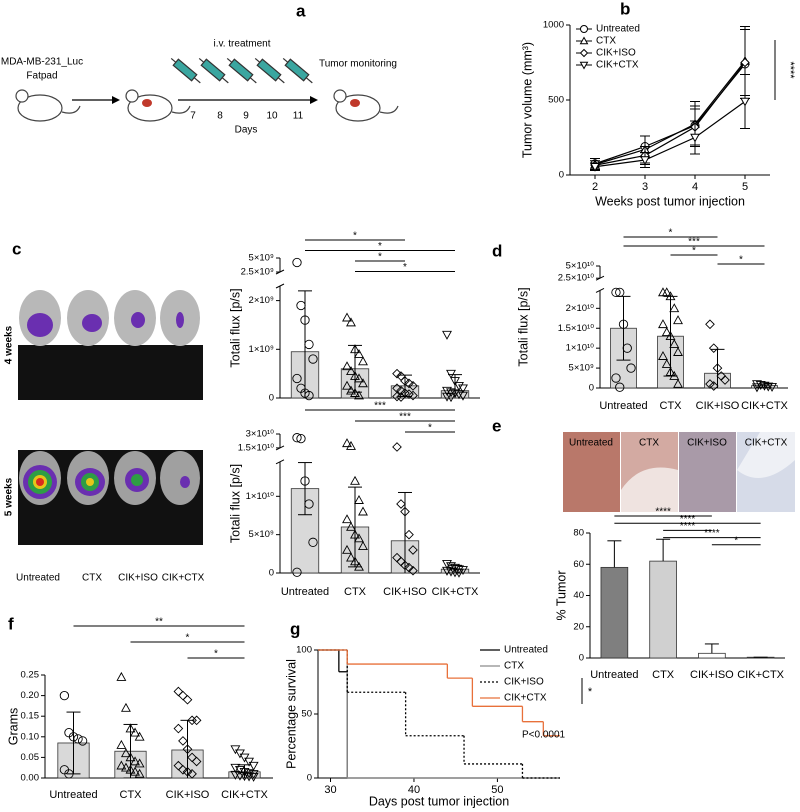  Describe the element at coordinates (257, 272) in the screenshot. I see `y-tick-label: 2.5×10⁹` at that location.